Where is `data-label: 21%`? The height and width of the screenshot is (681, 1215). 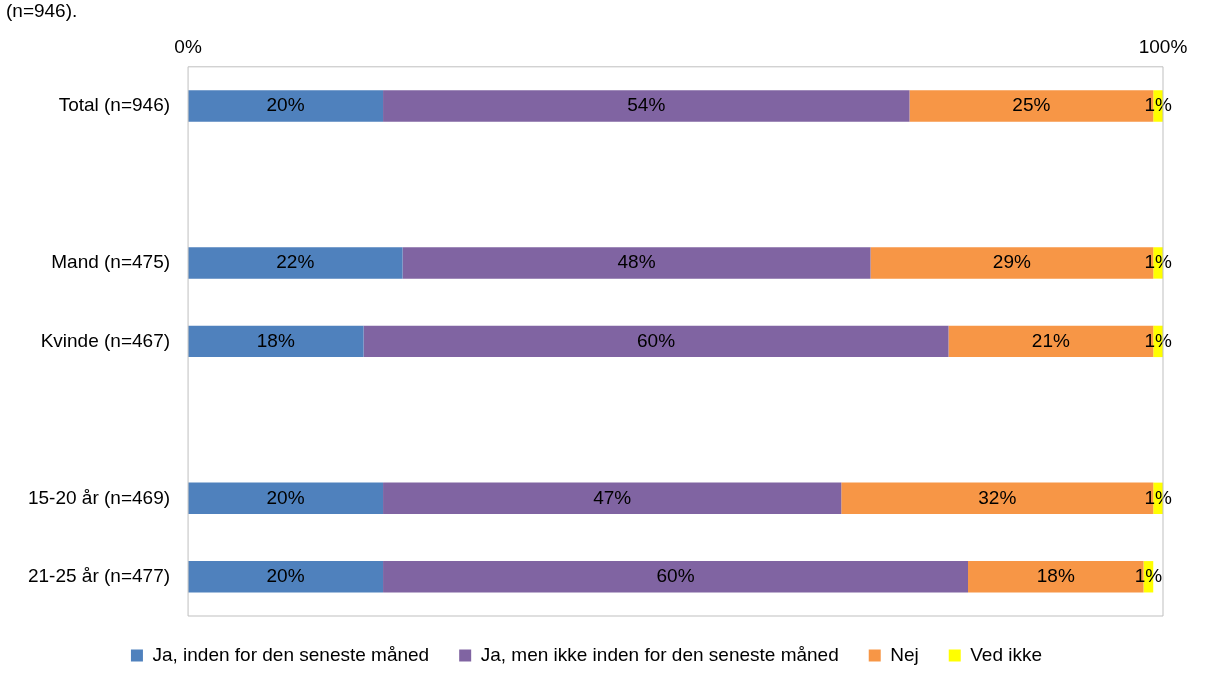 data-label: 21% is located at coordinates (1050, 340).